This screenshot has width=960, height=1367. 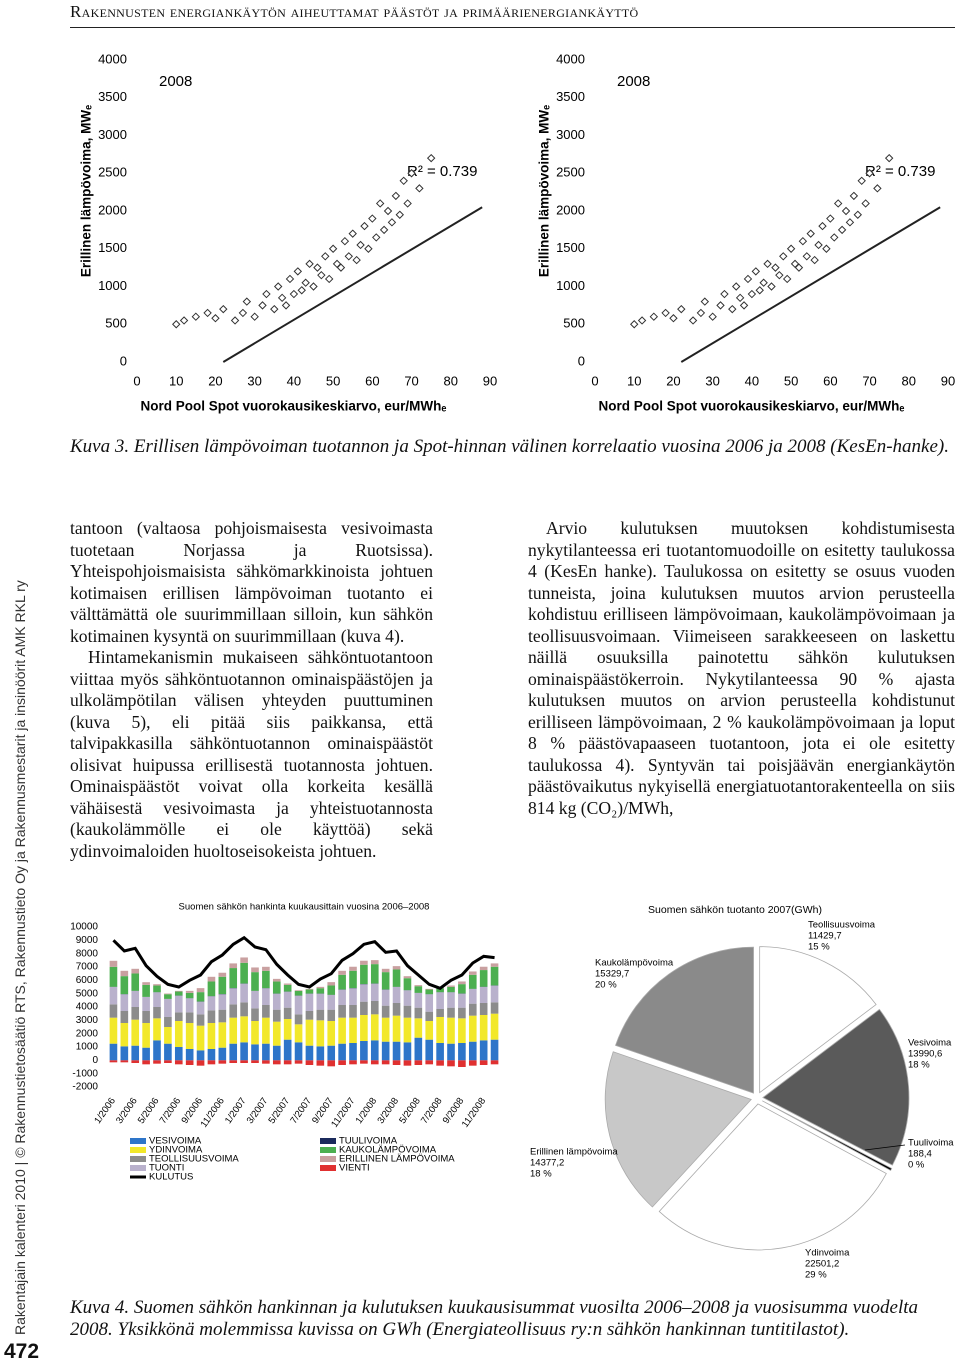 What do you see at coordinates (410, 1111) in the screenshot?
I see `x-tick-label: 5/2008` at bounding box center [410, 1111].